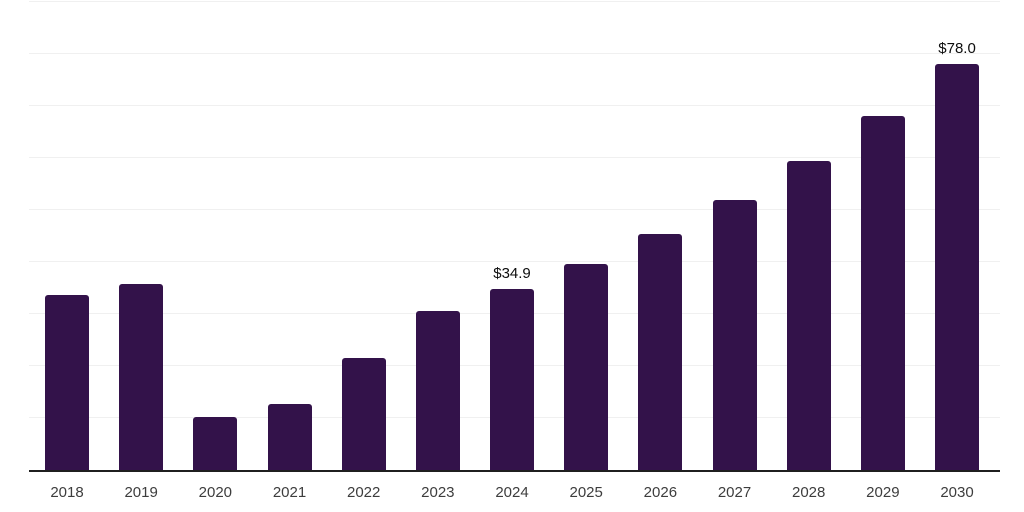 This screenshot has width=1024, height=512. What do you see at coordinates (883, 492) in the screenshot?
I see `x-tick-label-2029: 2029` at bounding box center [883, 492].